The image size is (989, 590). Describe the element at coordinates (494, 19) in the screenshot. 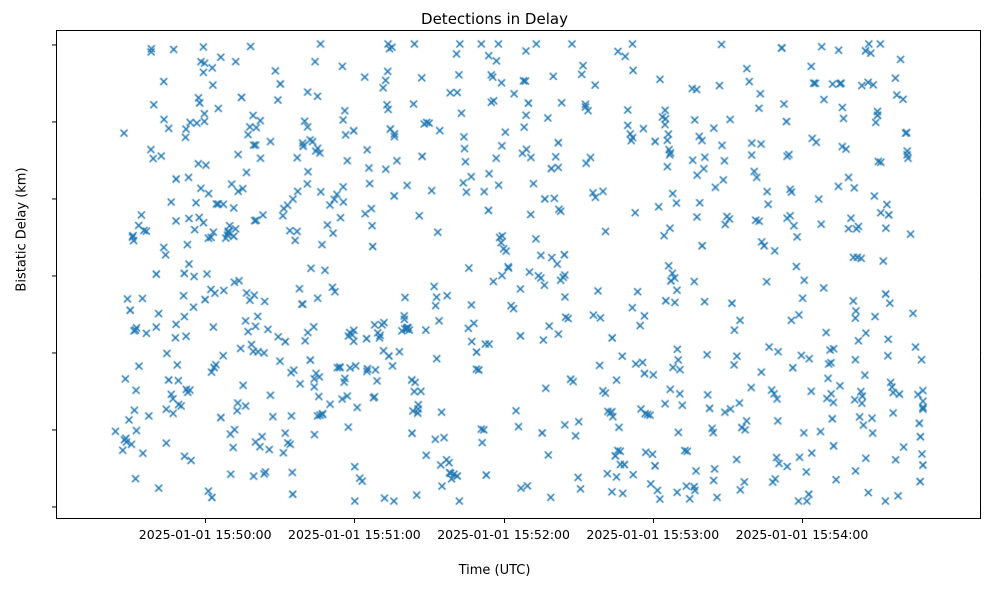

I see `chart-title: Detections in Delay` at that location.